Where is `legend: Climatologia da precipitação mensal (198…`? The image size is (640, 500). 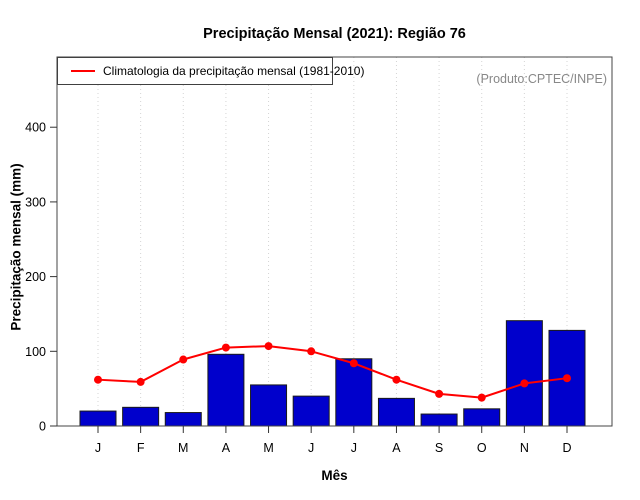
legend: Climatologia da precipitação mensal (198… is located at coordinates (210, 71).